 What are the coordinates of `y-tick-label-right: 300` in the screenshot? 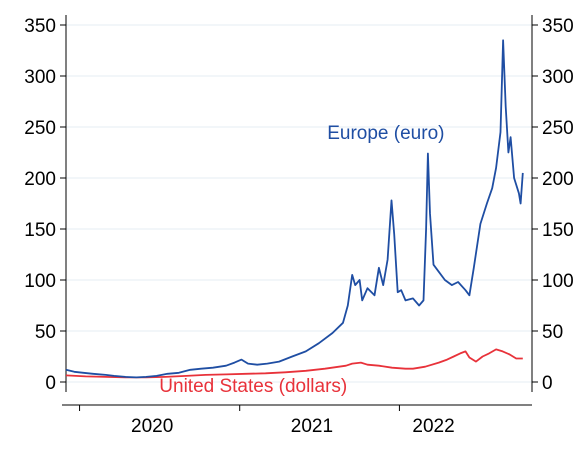 It's located at (558, 77).